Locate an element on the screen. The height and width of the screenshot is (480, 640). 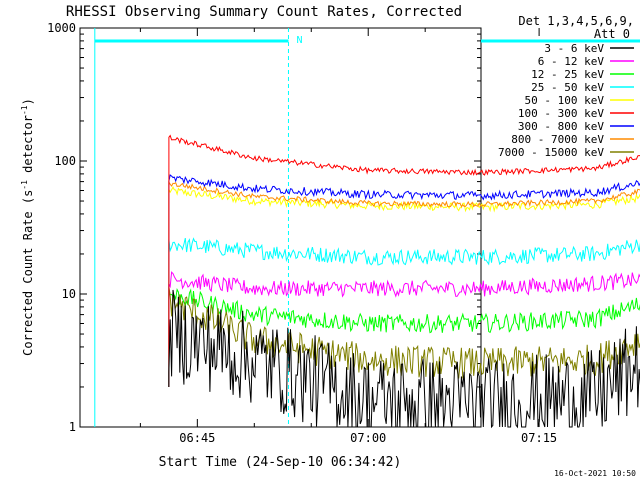
legend-label: 300 - 800 keV is located at coordinates (561, 126).